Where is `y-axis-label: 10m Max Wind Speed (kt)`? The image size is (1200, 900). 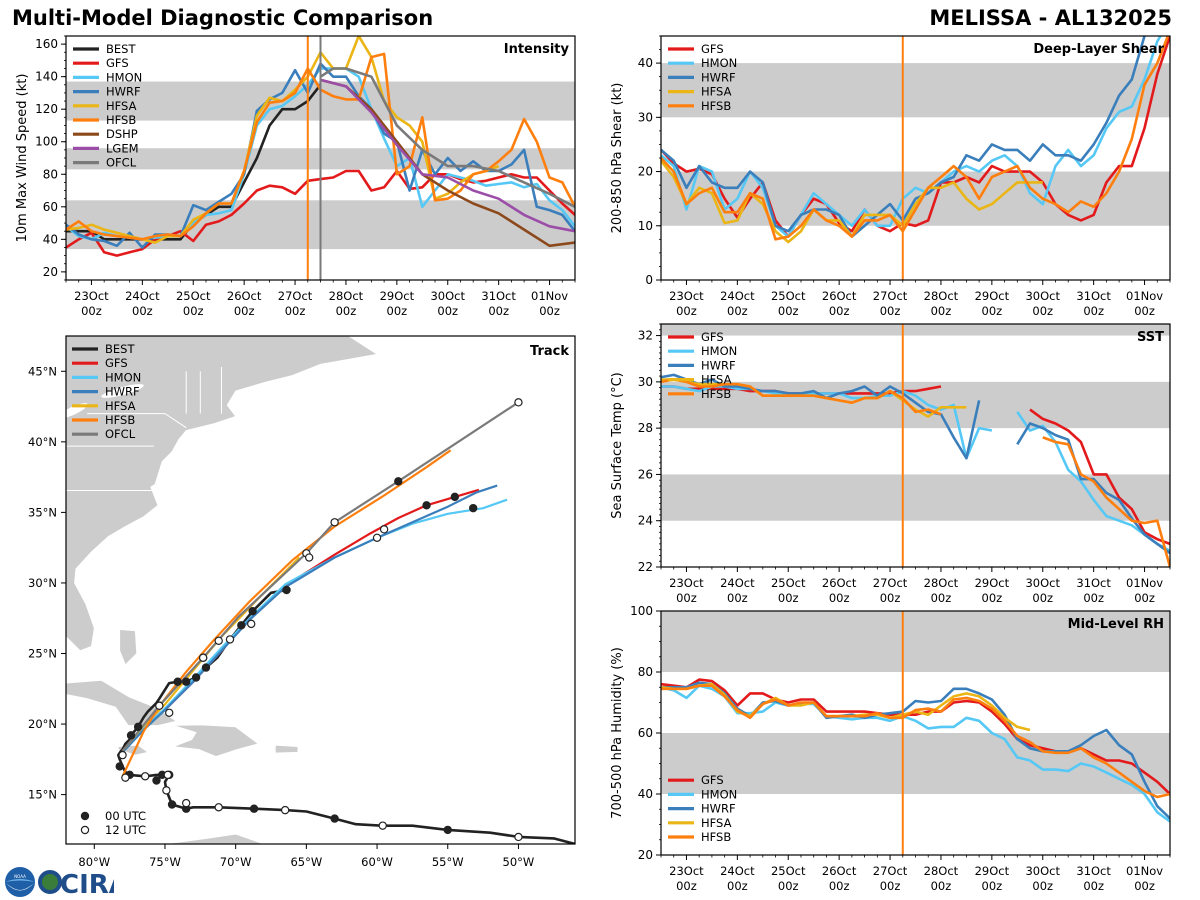
y-axis-label: 10m Max Wind Speed (kt) is located at coordinates (22, 158).